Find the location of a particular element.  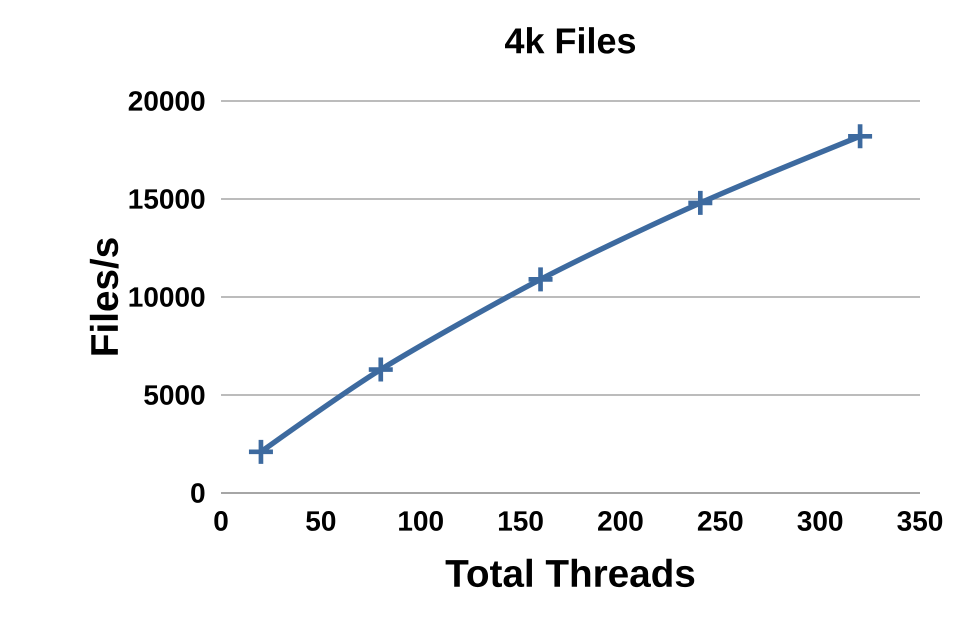

x-tick-label: 350 is located at coordinates (919, 521).